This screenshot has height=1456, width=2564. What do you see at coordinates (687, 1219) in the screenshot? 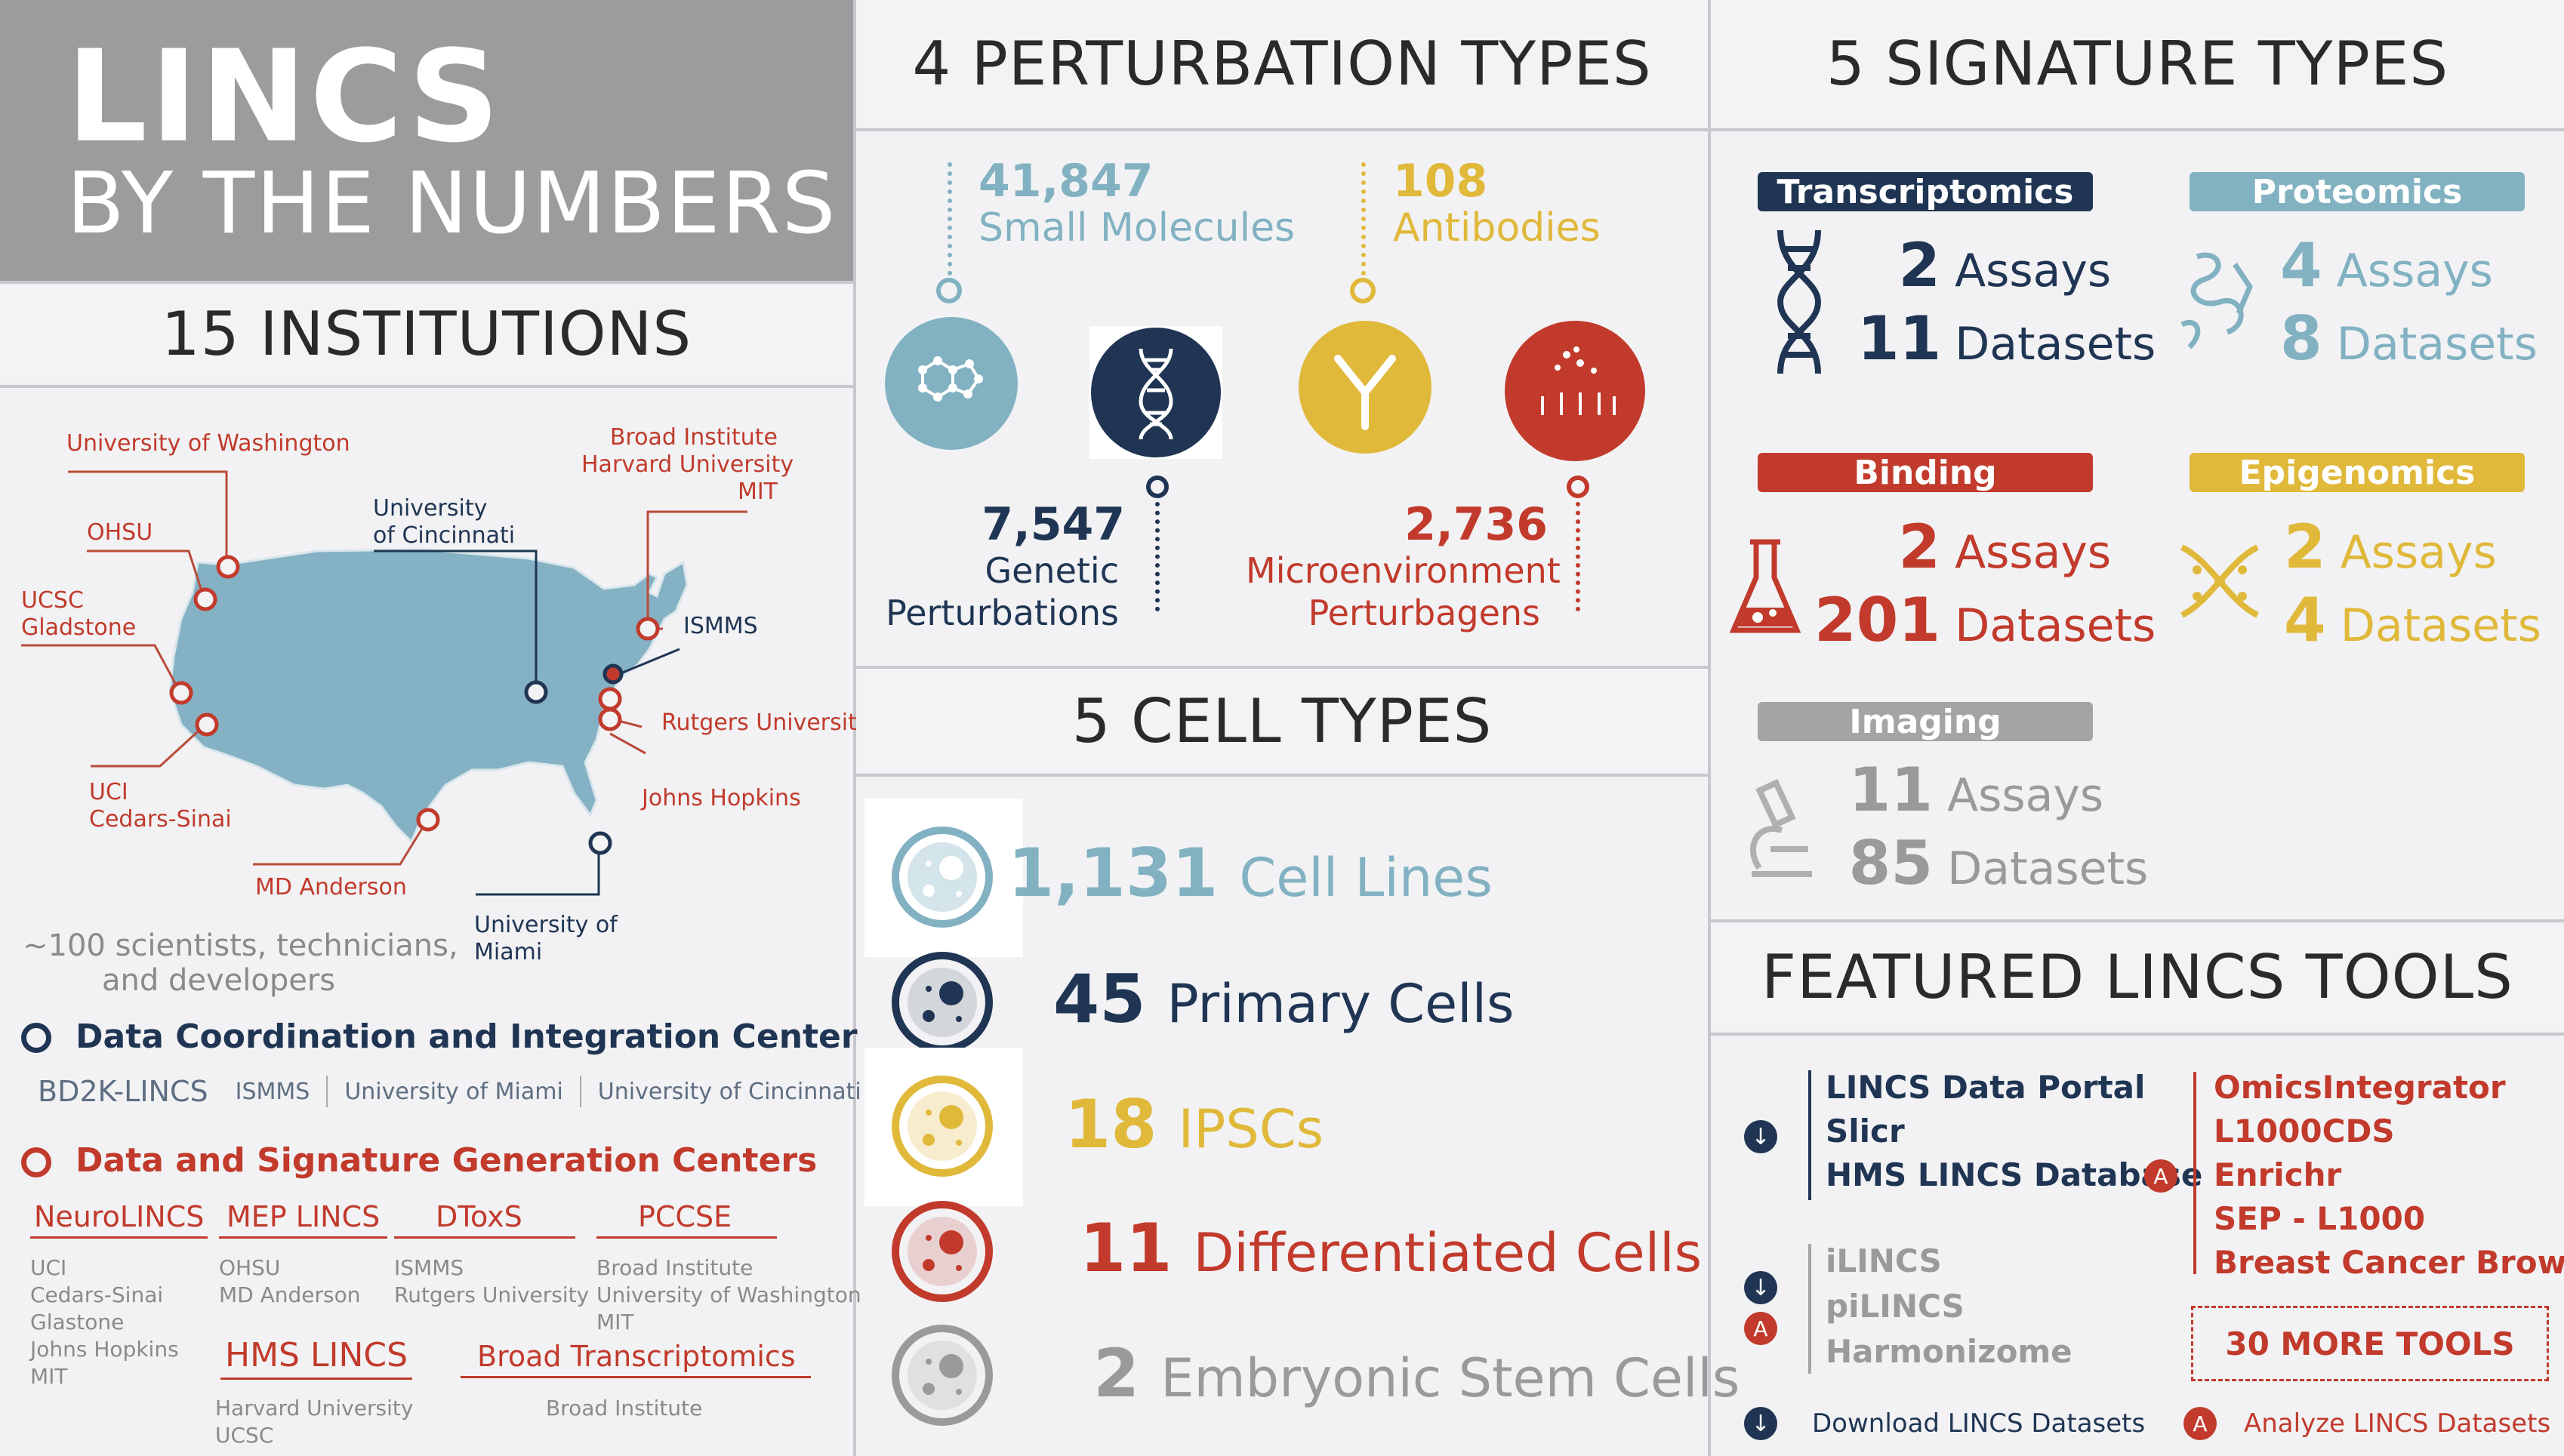
I see `center-pccse: PCCSE` at bounding box center [687, 1219].